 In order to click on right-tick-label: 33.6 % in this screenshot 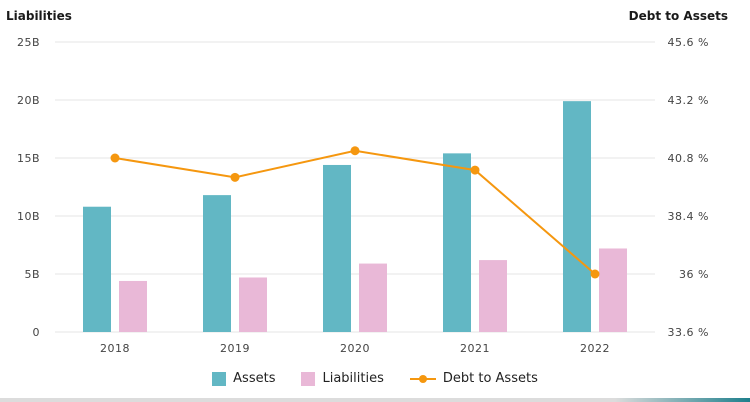, I will do `click(688, 332)`.